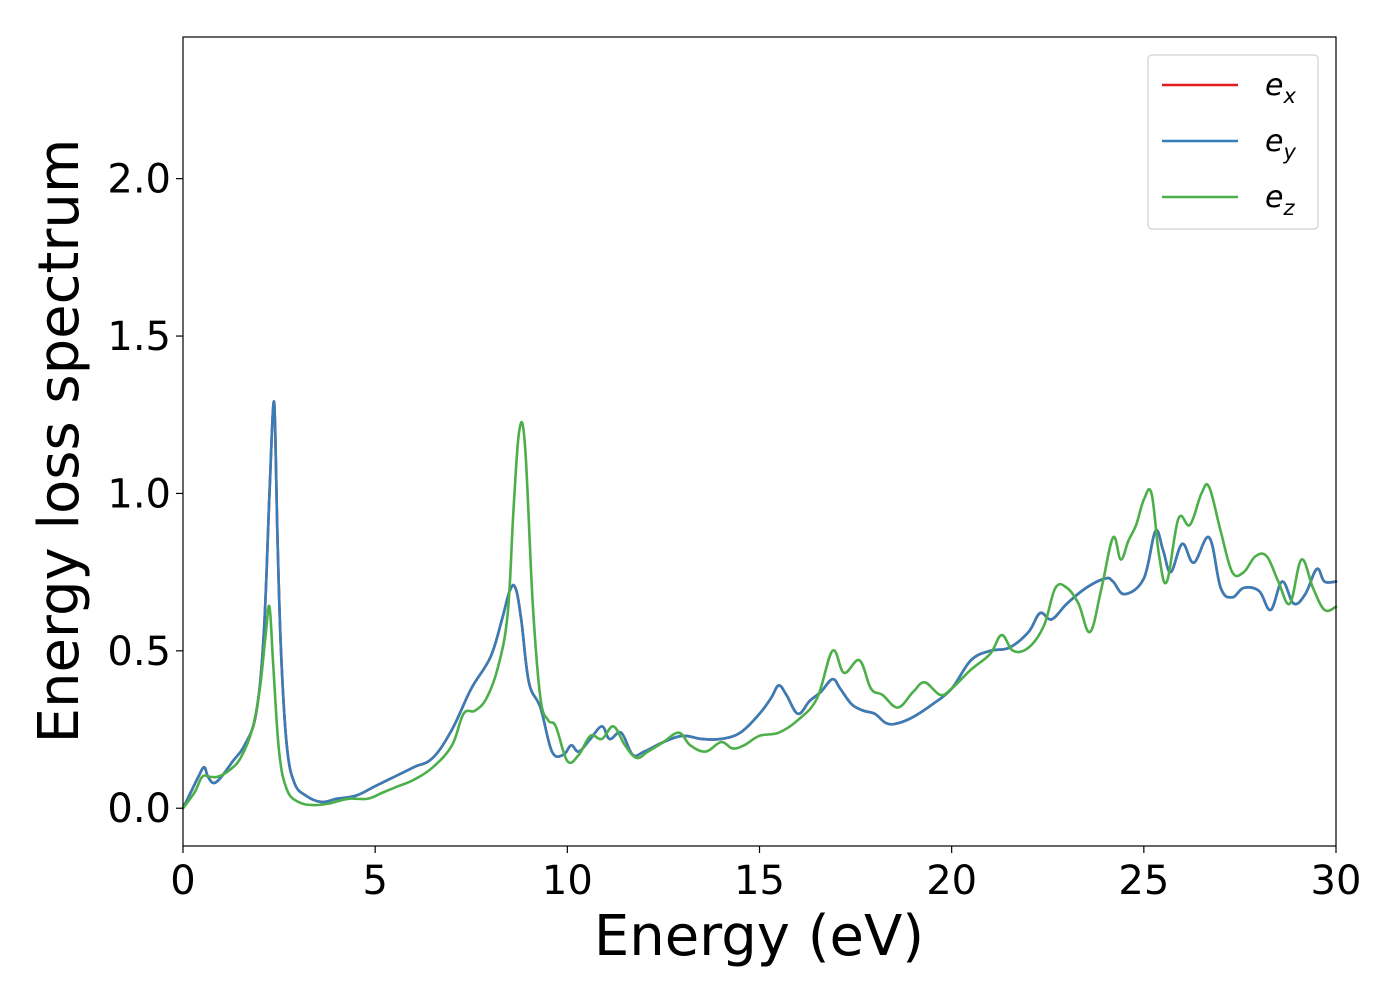 This screenshot has height=1000, width=1400. Describe the element at coordinates (139, 494) in the screenshot. I see `y-tick-label: 1.0` at that location.